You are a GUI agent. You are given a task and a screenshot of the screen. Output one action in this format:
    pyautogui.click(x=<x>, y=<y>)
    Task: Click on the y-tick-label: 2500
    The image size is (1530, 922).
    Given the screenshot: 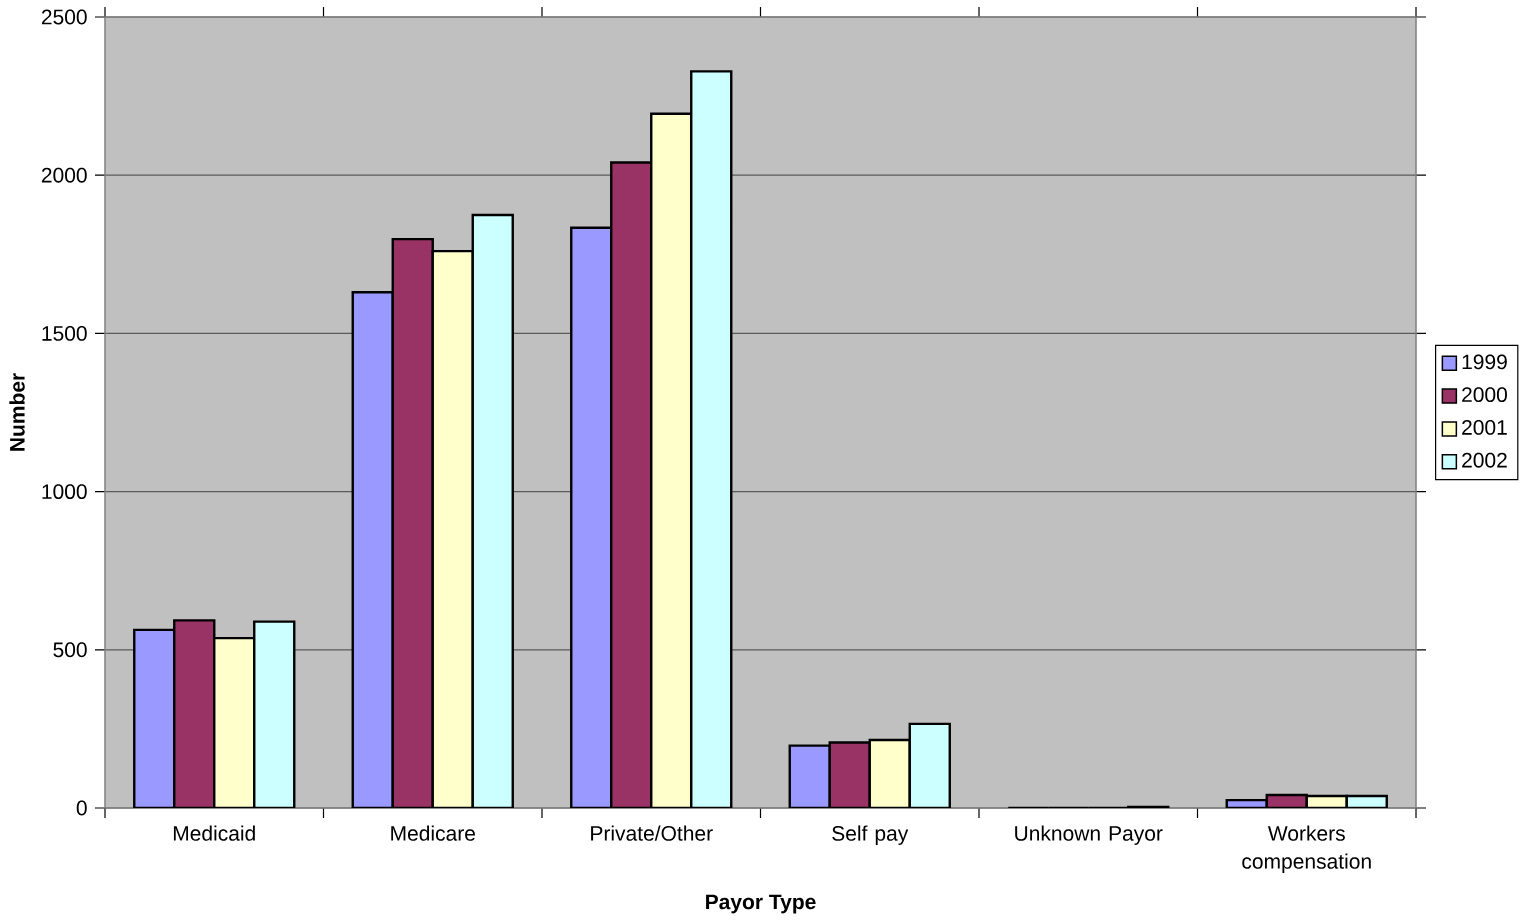 What is the action you would take?
    pyautogui.click(x=64, y=17)
    